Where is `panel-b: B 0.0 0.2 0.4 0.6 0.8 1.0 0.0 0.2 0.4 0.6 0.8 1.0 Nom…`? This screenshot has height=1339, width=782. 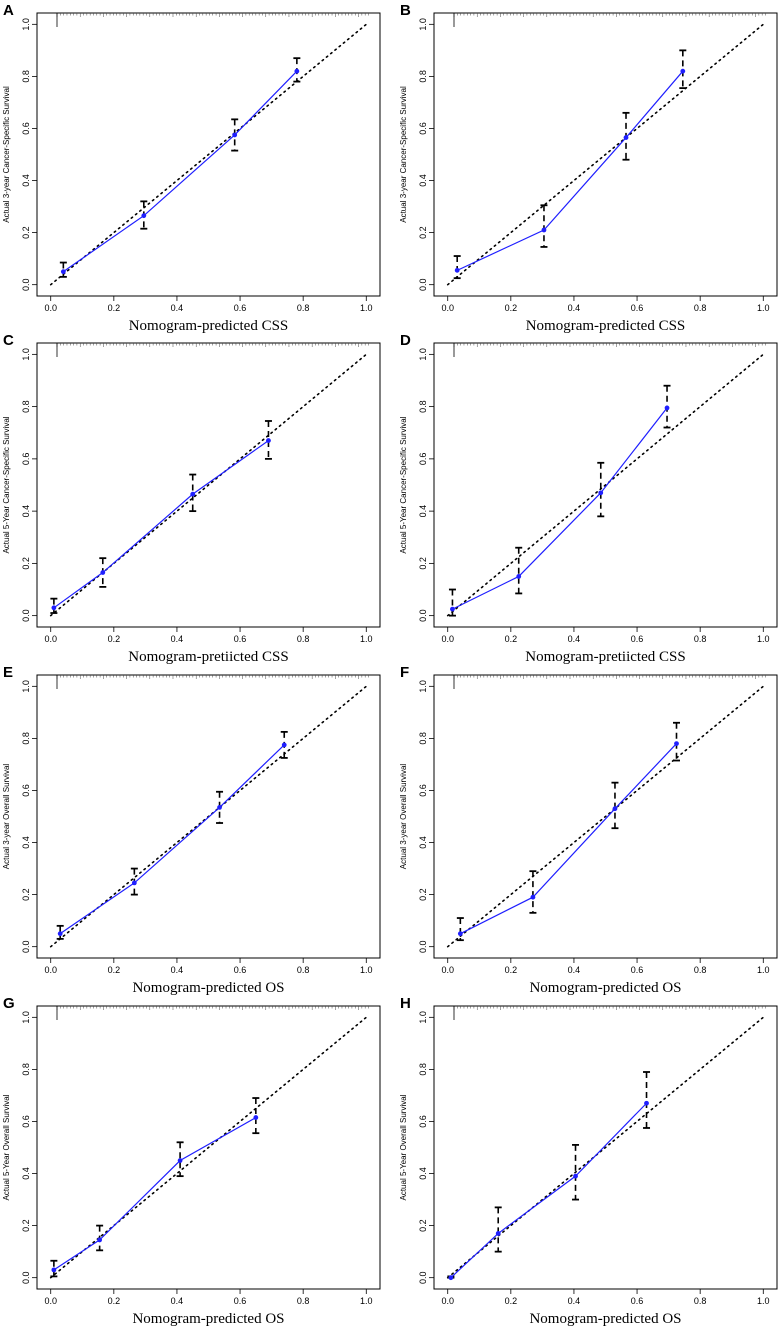
panel-b: B 0.0 0.2 0.4 0.6 0.8 1.0 0.0 0.2 0.4 0.6 0.8 1.0 Nom… is located at coordinates (588, 168).